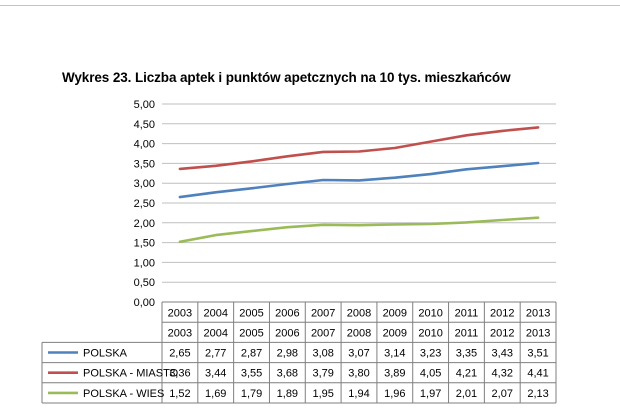 This screenshot has width=620, height=413. I want to click on data-label: 3,80, so click(358, 374).